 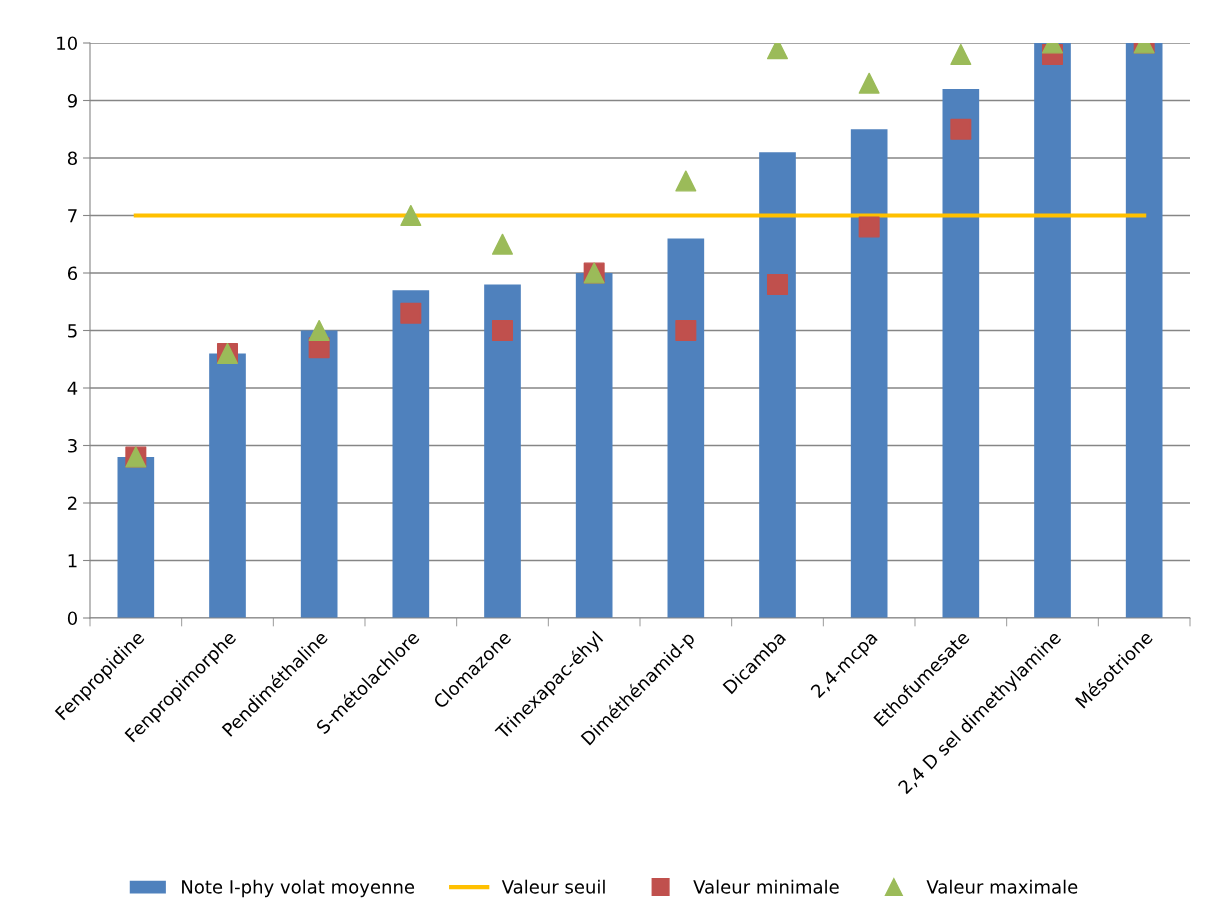 What do you see at coordinates (72, 561) in the screenshot?
I see `y-tick-label: 1` at bounding box center [72, 561].